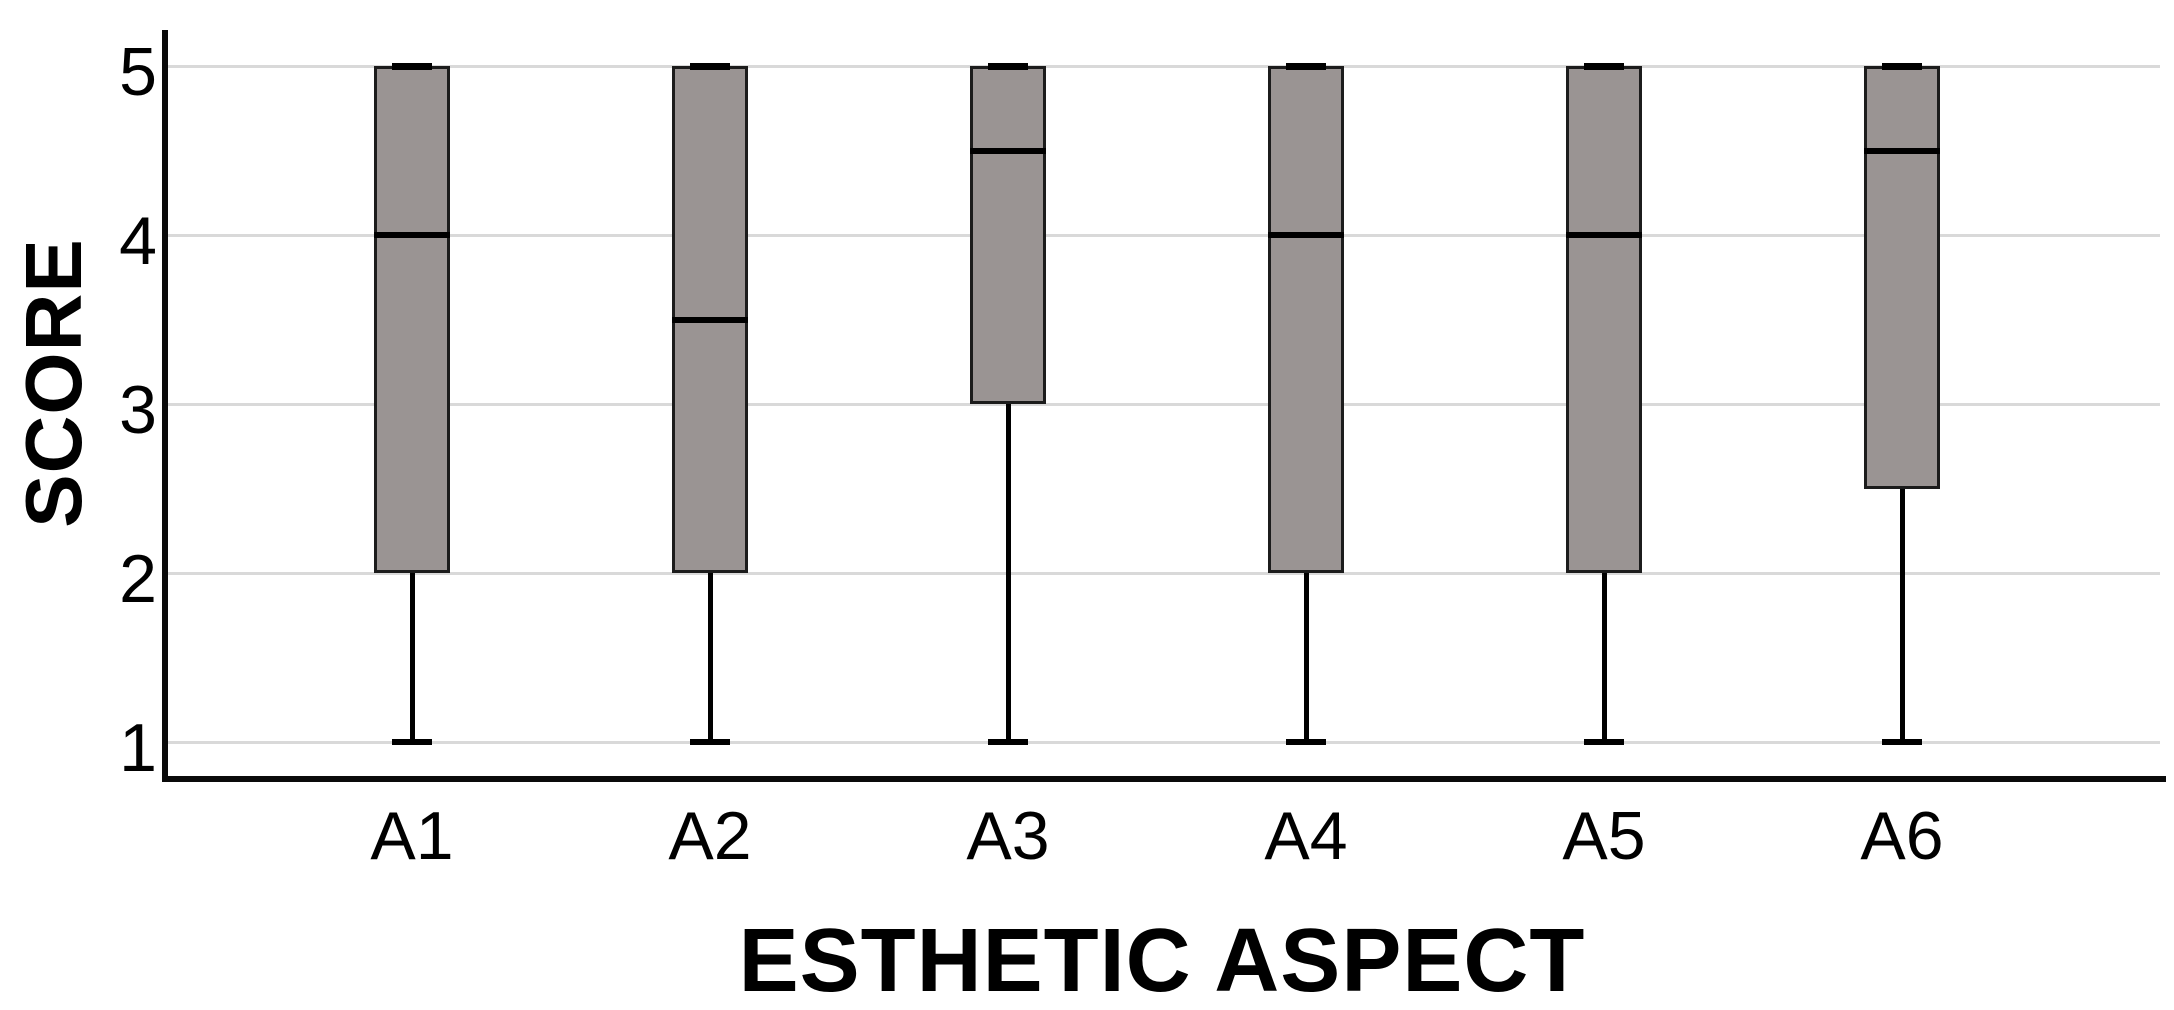 The width and height of the screenshot is (2174, 1010). I want to click on boxplot-A6-lower-cap, so click(1902, 742).